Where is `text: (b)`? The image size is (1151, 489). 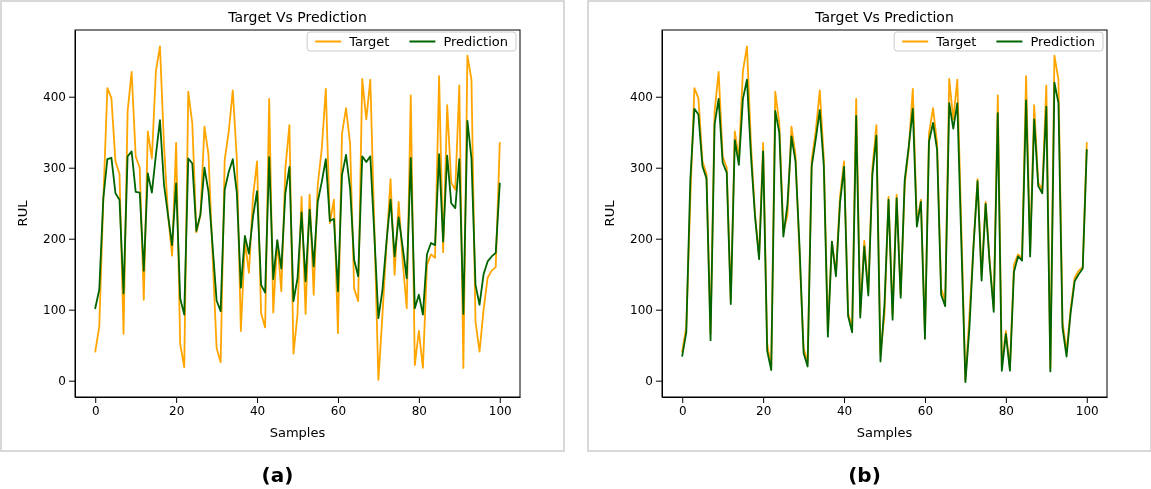
text: (b) is located at coordinates (864, 475).